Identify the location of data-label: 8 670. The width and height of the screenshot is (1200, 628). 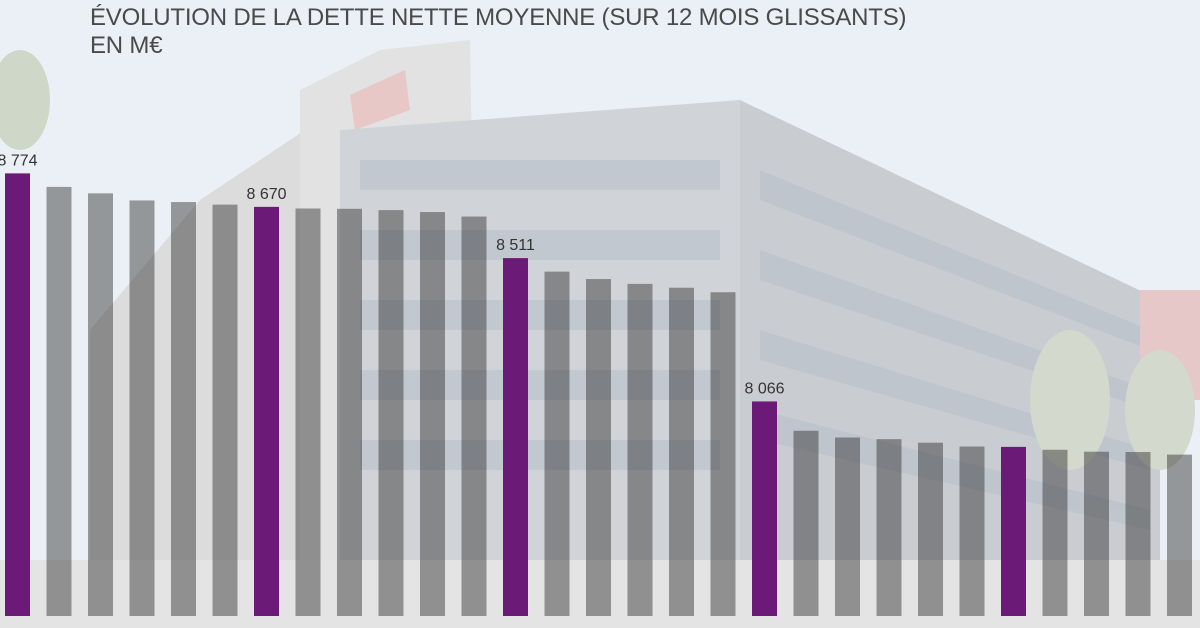
(266, 194).